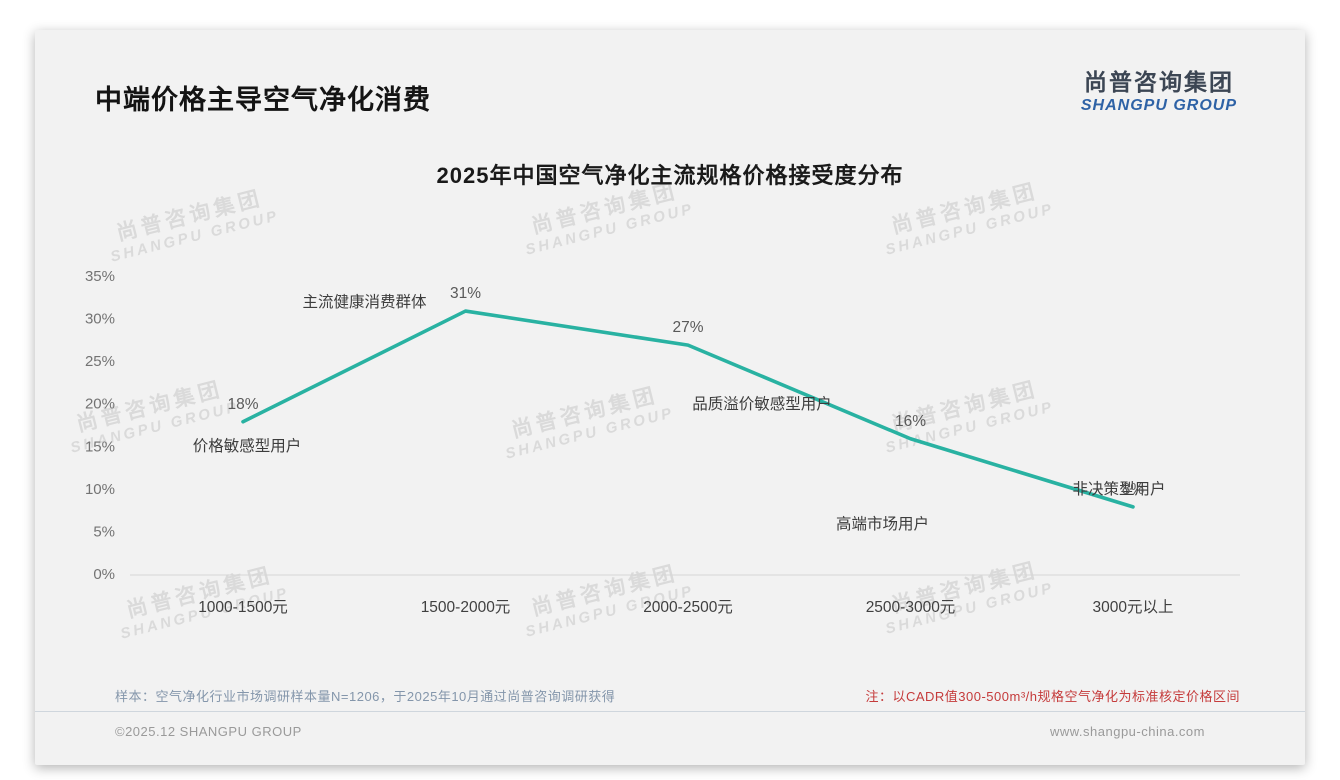 This screenshot has width=1340, height=780. I want to click on x-tick-label: 2000-2500元, so click(688, 607).